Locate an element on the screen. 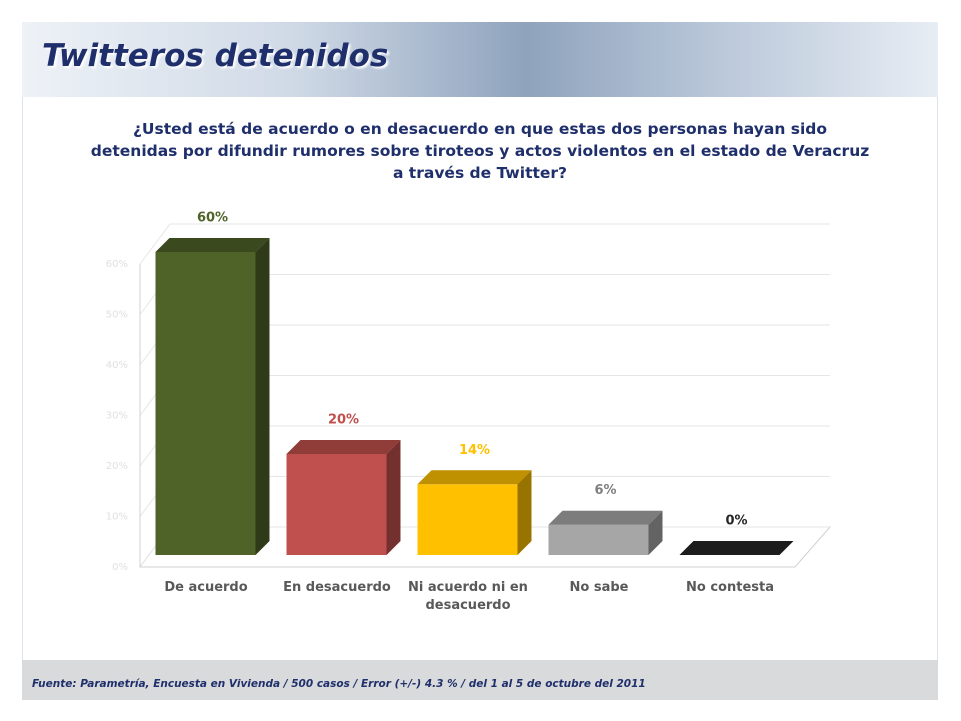  y-tick-label: 50% is located at coordinates (117, 315).